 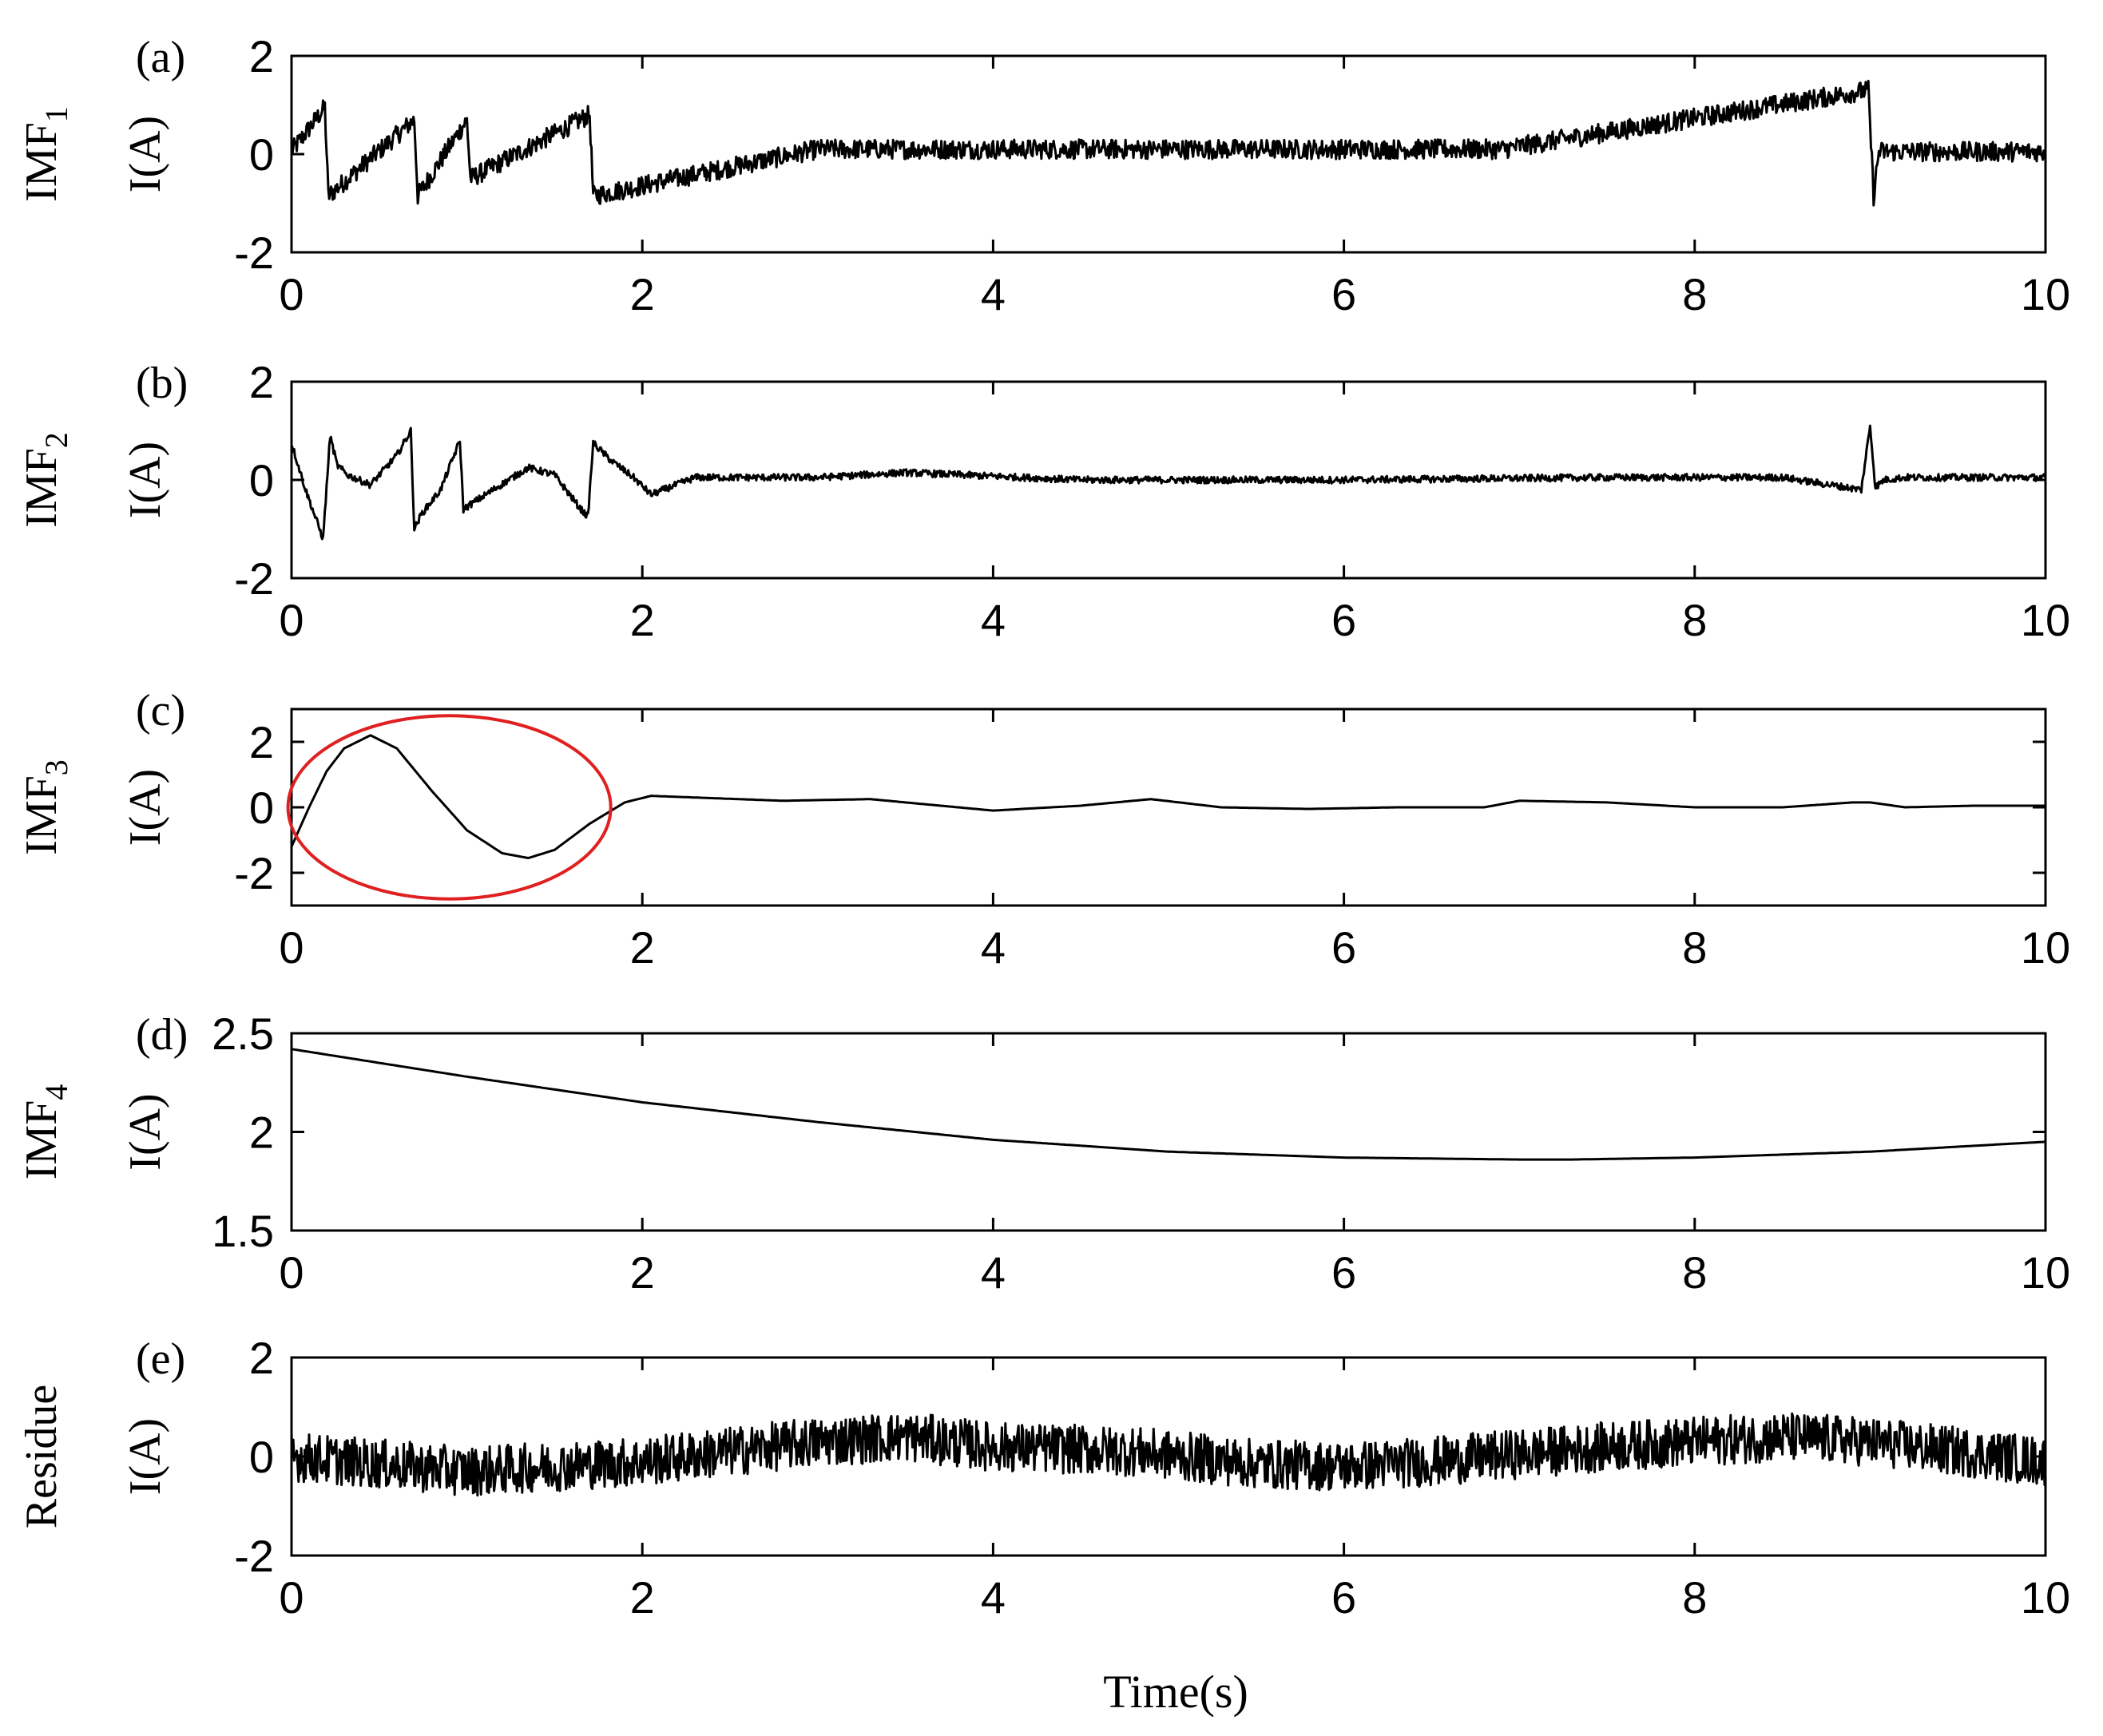 What do you see at coordinates (162, 1035) in the screenshot?
I see `panel-label: (d)` at bounding box center [162, 1035].